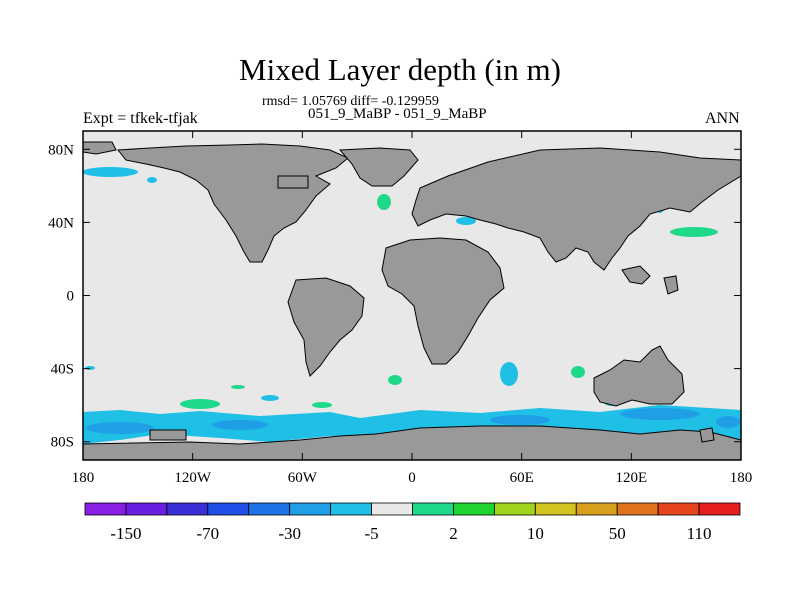  I want to click on new-zealand-land, so click(707, 435).